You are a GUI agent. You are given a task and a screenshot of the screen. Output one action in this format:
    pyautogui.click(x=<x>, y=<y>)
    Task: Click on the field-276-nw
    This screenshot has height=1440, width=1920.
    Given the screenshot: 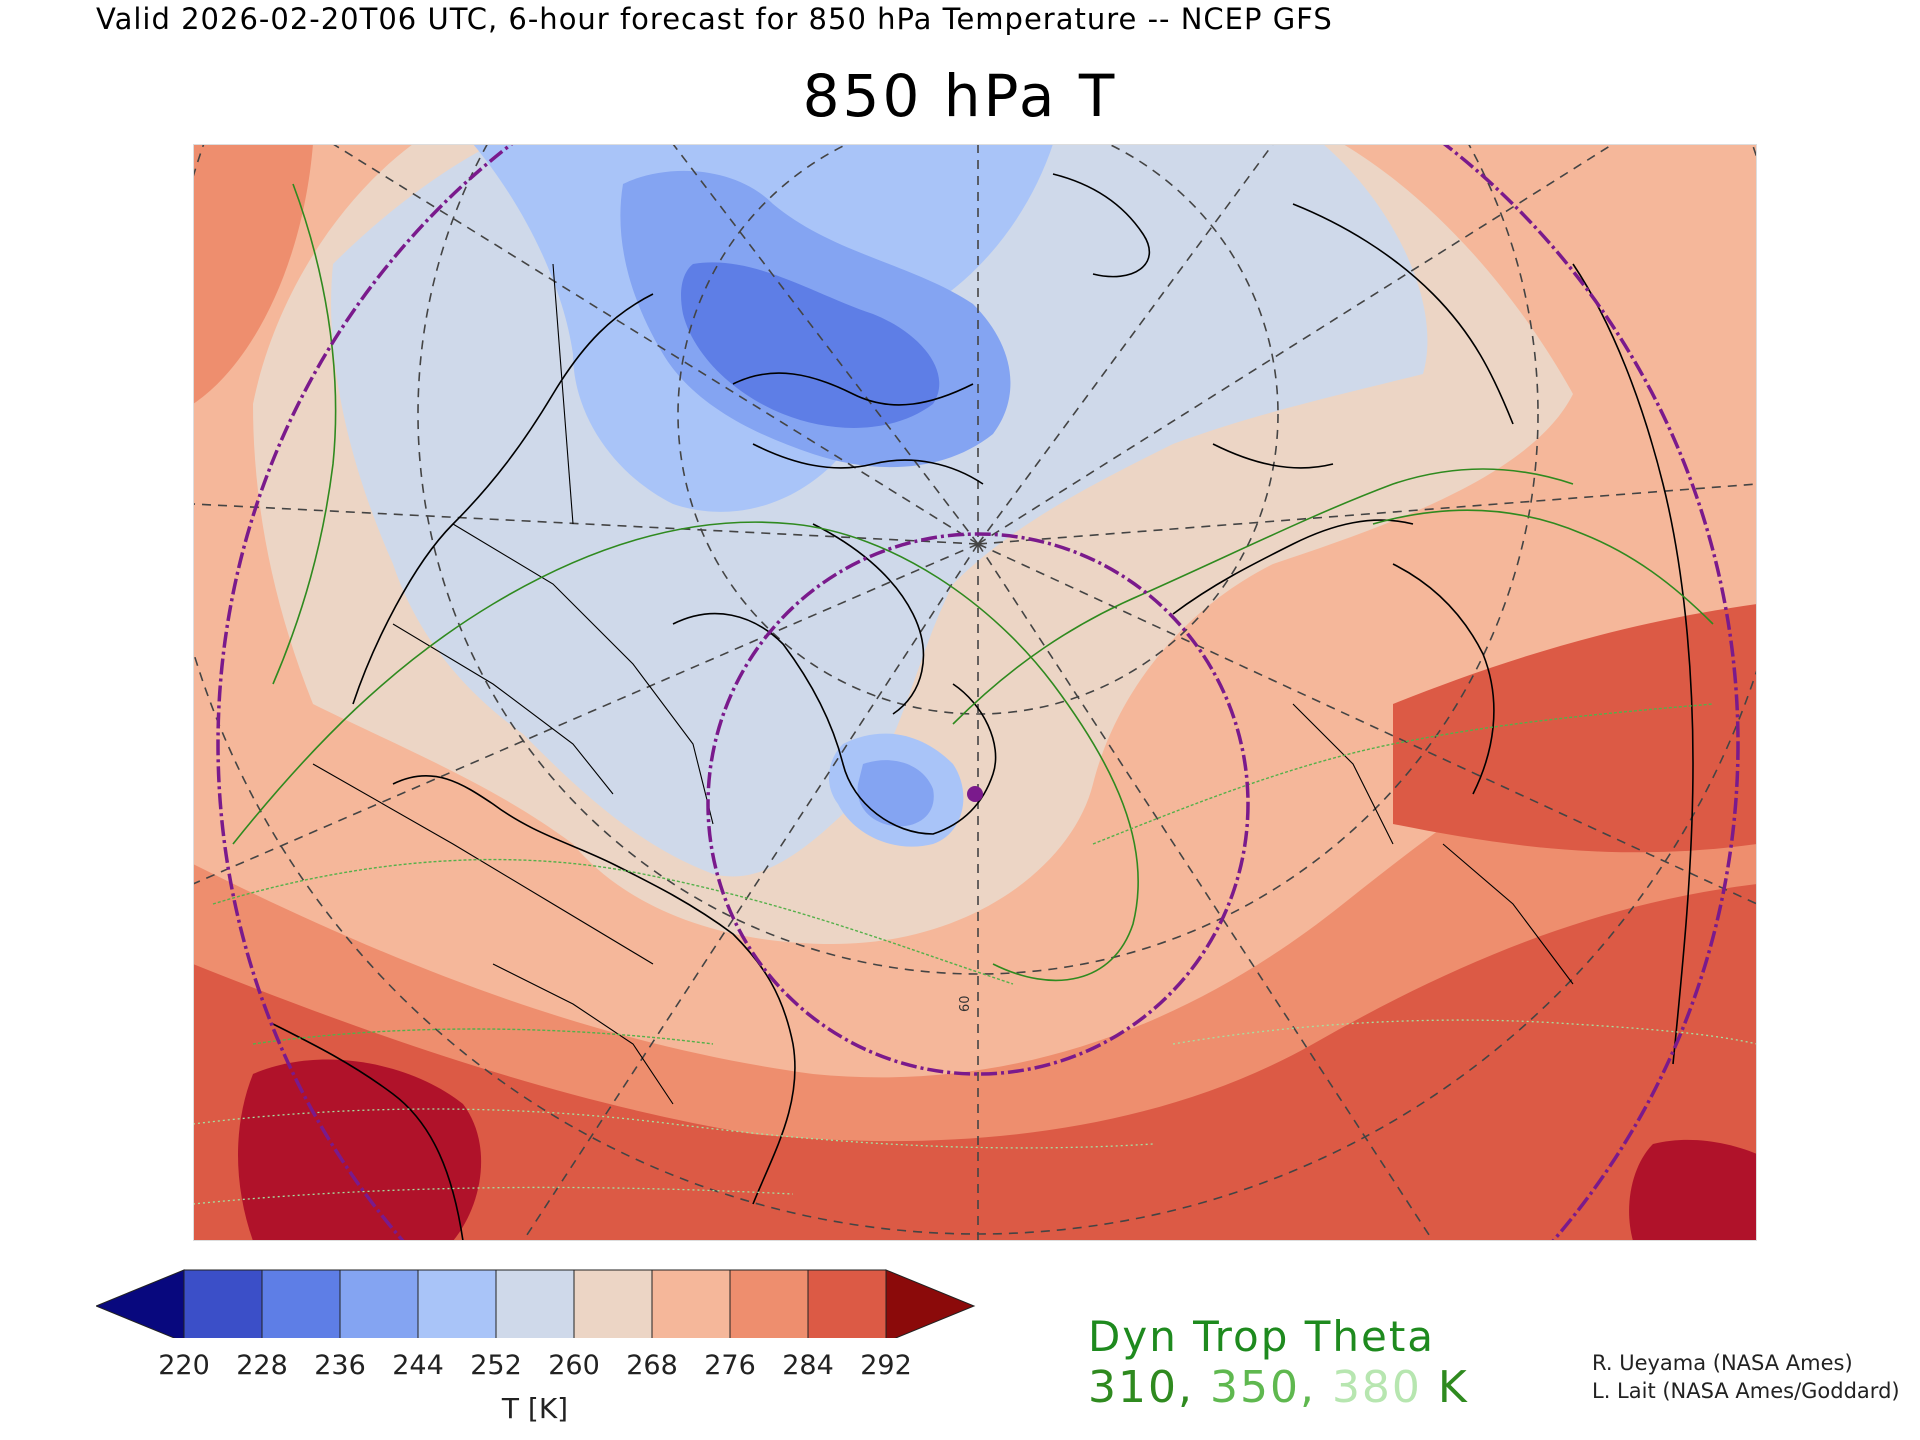 What is the action you would take?
    pyautogui.click(x=253, y=274)
    